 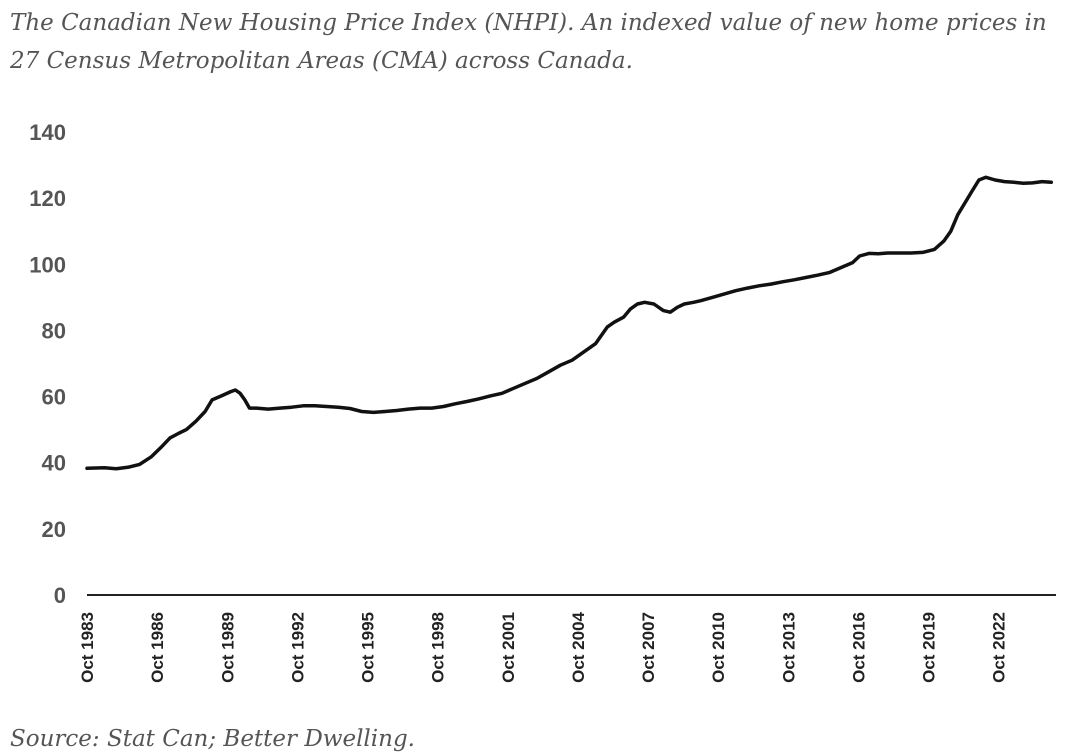 I want to click on y-tick-label: 60, so click(x=54, y=397).